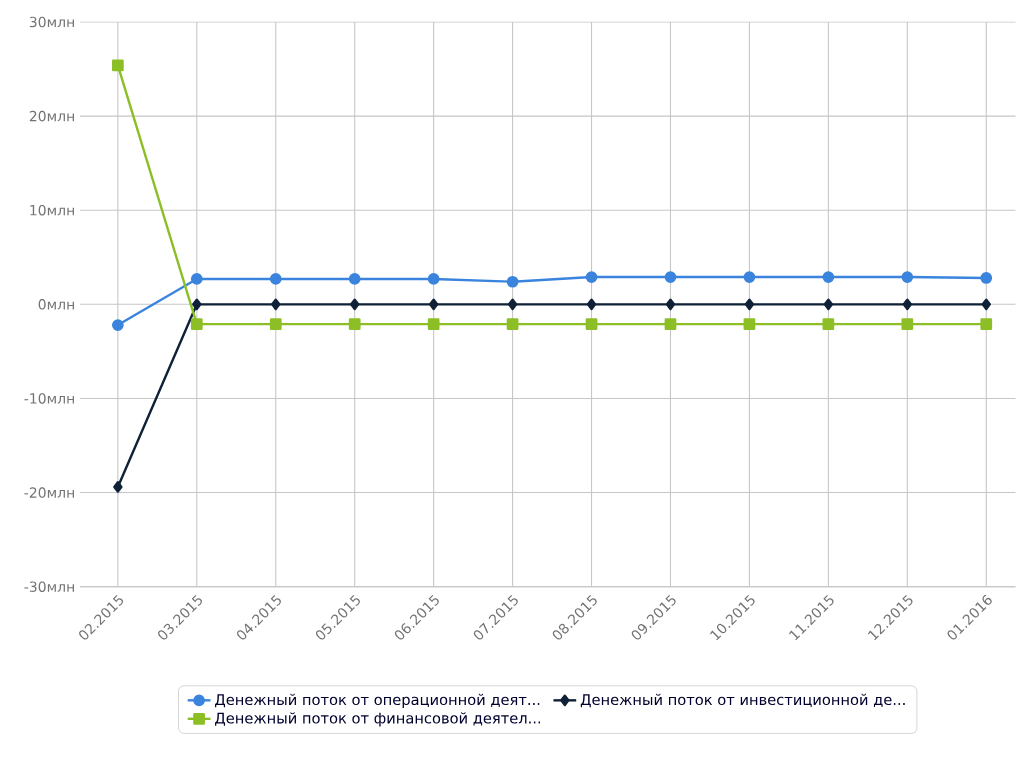 This screenshot has width=1016, height=764. What do you see at coordinates (49, 398) in the screenshot?
I see `y-tick-label: -10млн` at bounding box center [49, 398].